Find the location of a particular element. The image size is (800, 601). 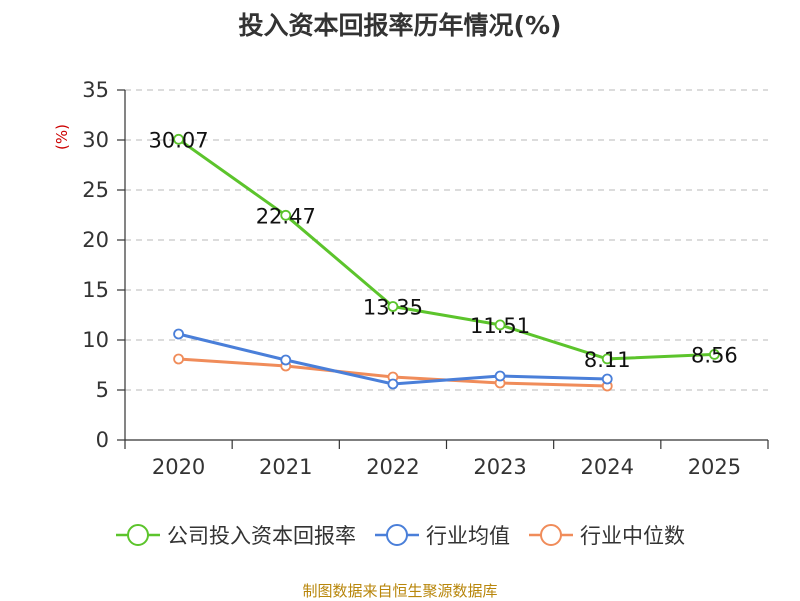

data-point-0-2024 is located at coordinates (607, 359).